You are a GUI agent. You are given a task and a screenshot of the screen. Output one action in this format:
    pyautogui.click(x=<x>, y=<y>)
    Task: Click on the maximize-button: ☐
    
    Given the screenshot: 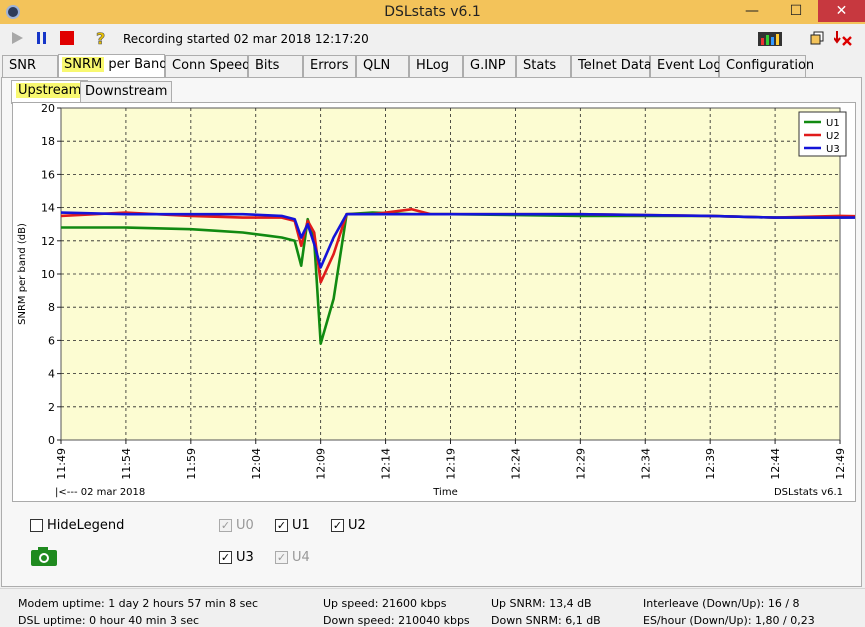 What is the action you would take?
    pyautogui.click(x=796, y=11)
    